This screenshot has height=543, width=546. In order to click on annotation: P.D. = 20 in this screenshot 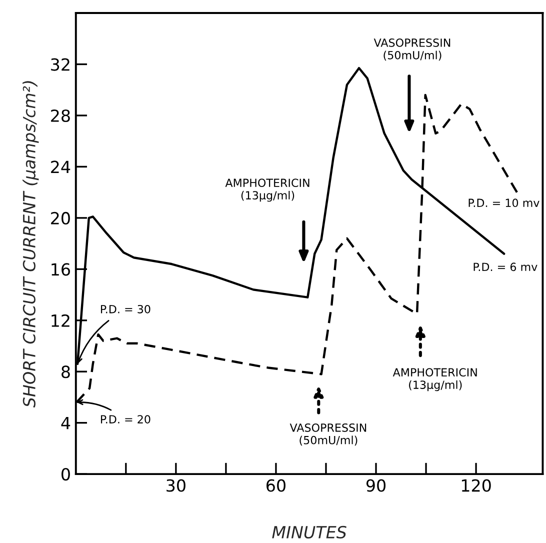, I will do `click(125, 419)`.